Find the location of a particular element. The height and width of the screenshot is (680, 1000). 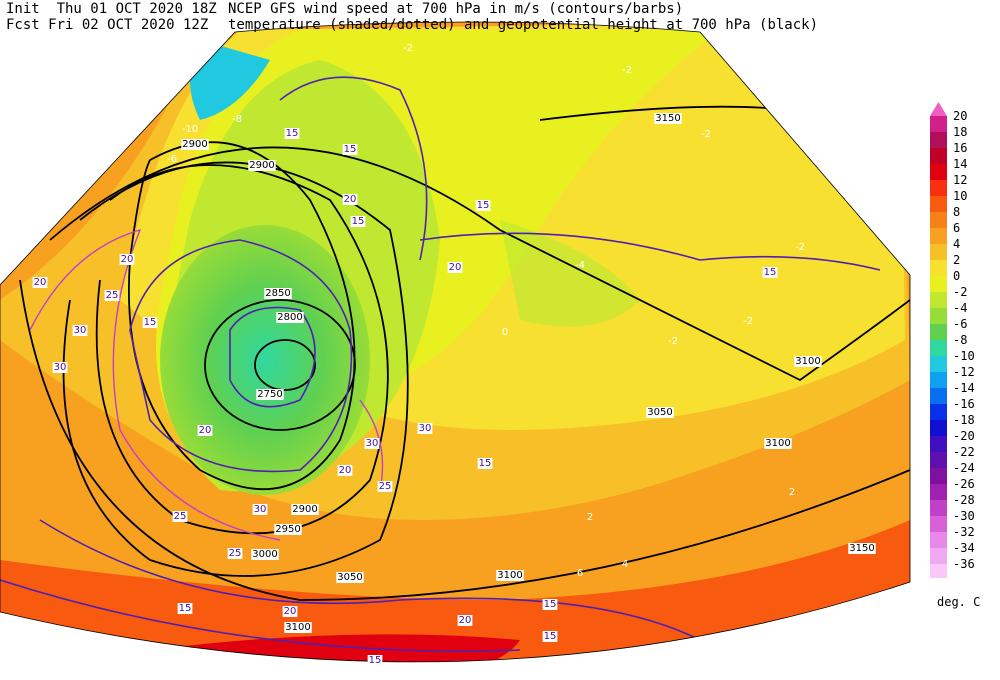

height-label: 2800 is located at coordinates (289, 317).